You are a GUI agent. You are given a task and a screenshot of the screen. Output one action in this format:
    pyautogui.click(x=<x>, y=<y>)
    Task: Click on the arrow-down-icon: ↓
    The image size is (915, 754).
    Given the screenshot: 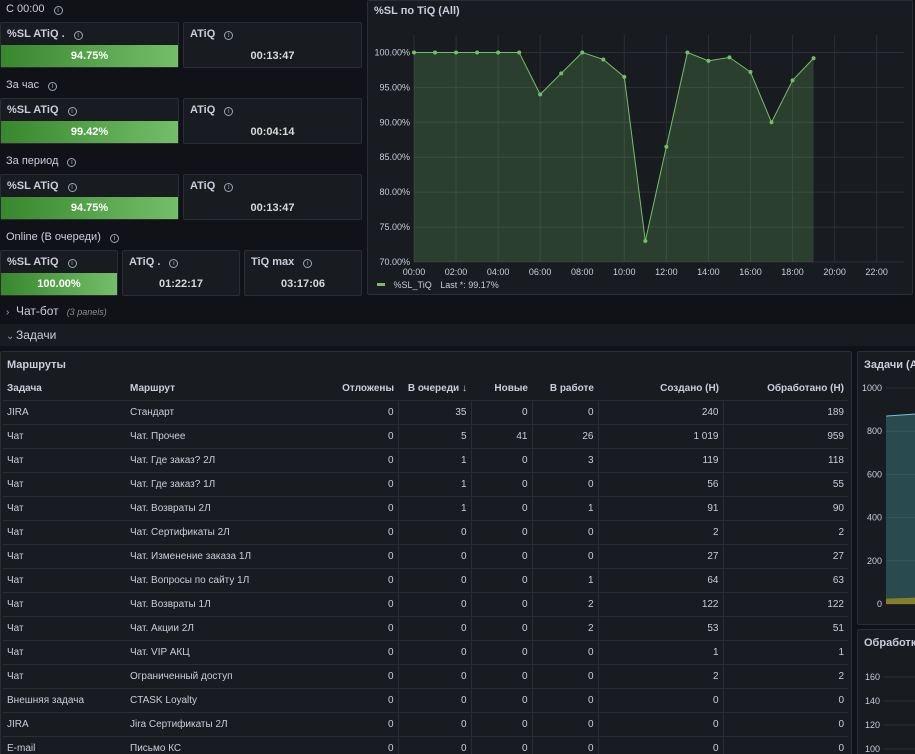 What is the action you would take?
    pyautogui.click(x=463, y=389)
    